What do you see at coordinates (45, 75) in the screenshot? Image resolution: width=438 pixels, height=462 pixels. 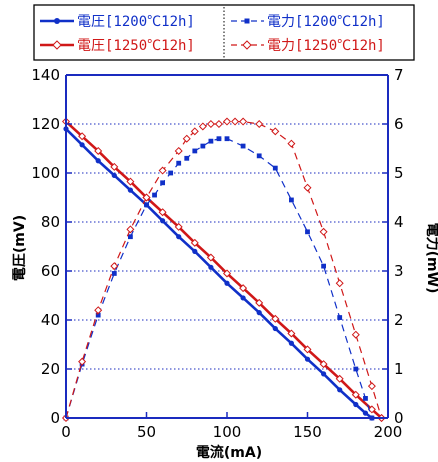 I see `y-tick-label: 140` at bounding box center [45, 75].